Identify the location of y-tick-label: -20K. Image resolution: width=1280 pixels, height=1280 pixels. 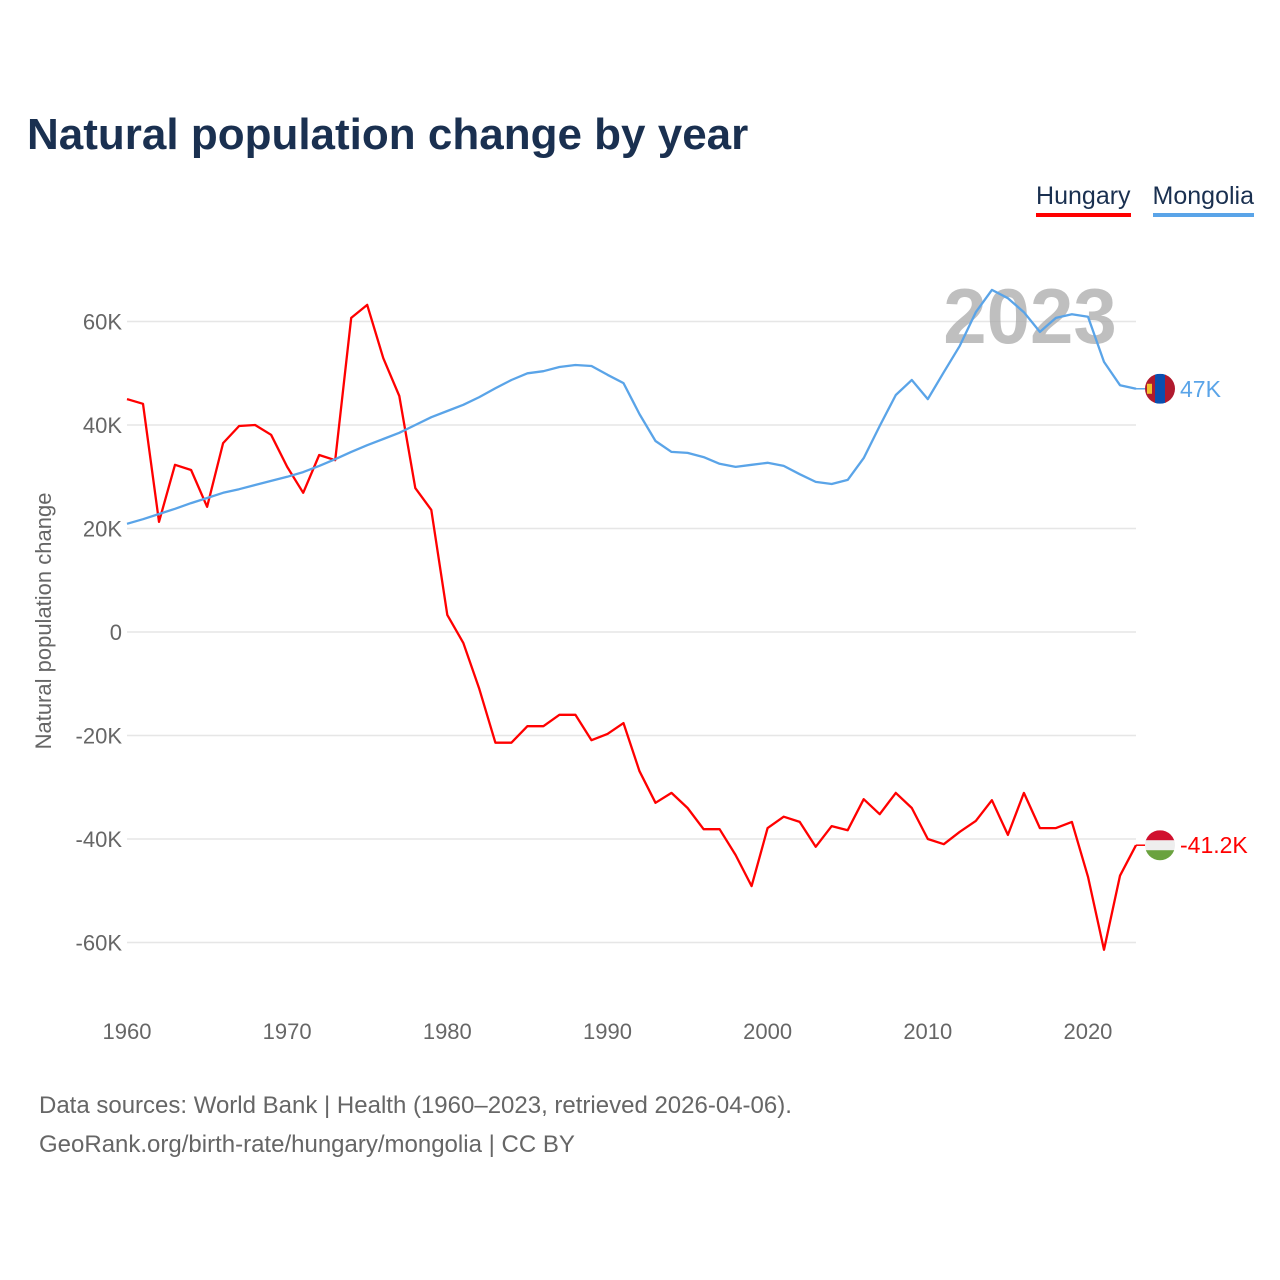
(99, 736).